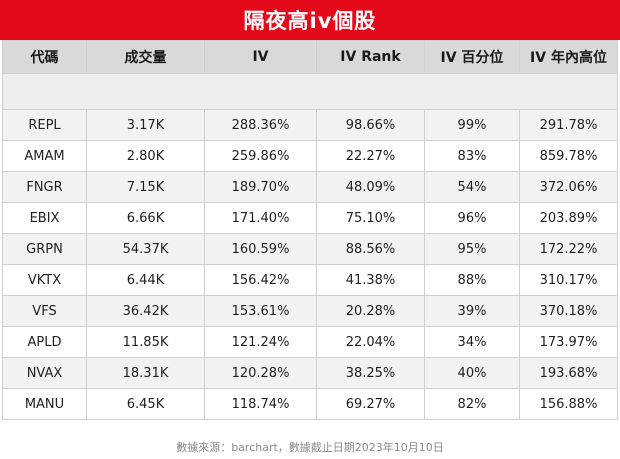 The height and width of the screenshot is (459, 620). I want to click on cell-volume: 2.80K, so click(145, 156).